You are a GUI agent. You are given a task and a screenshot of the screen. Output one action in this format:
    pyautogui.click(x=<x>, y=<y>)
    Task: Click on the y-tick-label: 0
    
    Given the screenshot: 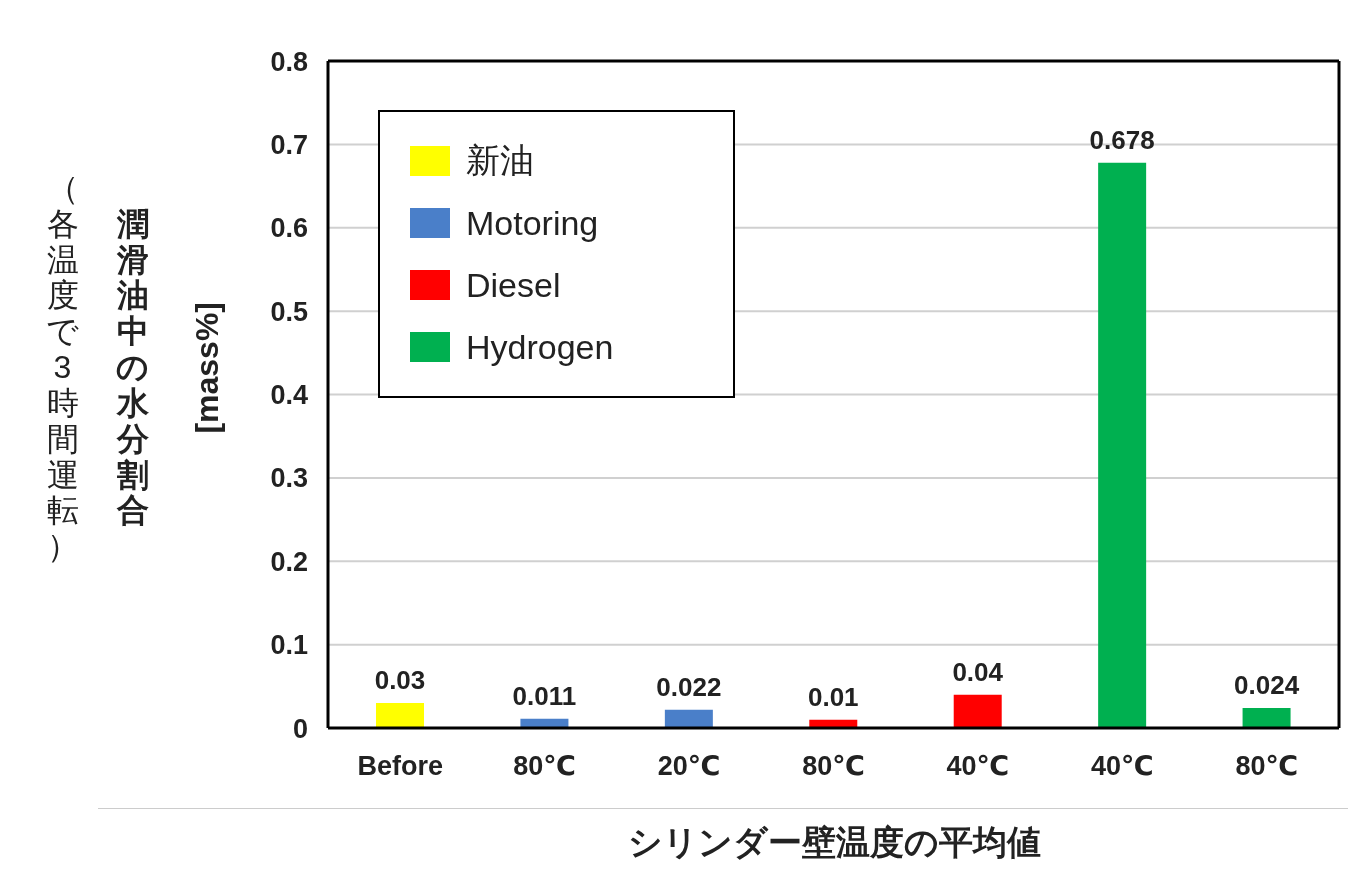 What is the action you would take?
    pyautogui.click(x=300, y=728)
    